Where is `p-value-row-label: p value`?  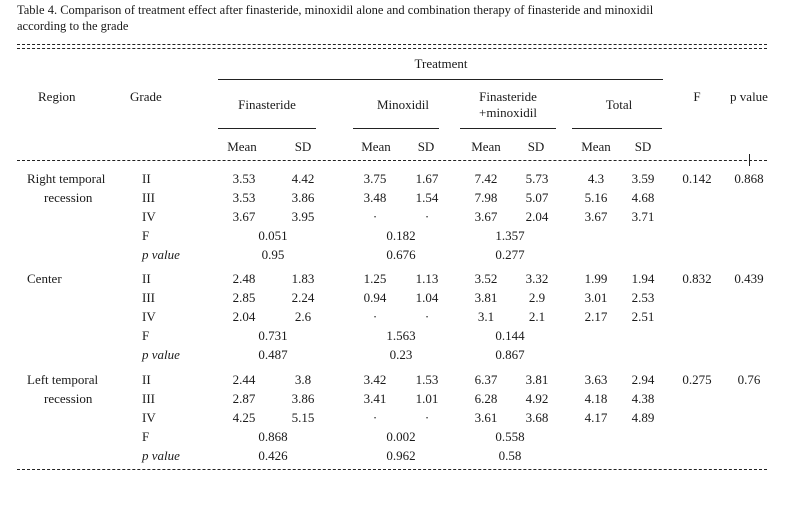 p-value-row-label: p value is located at coordinates (161, 254).